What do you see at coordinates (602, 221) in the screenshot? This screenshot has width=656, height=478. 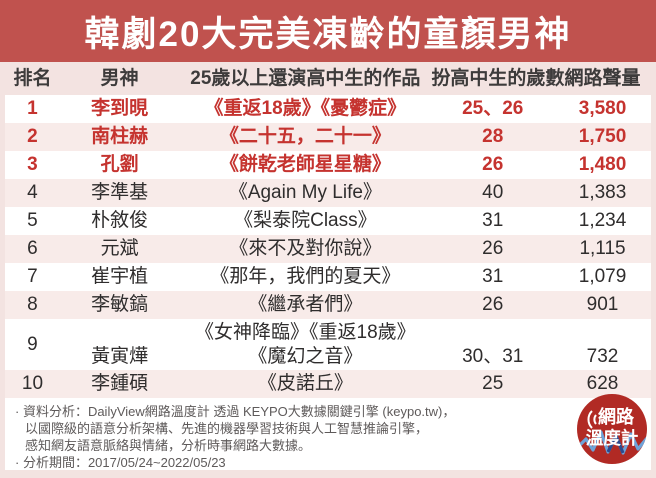 I see `volume-value: 1,234` at bounding box center [602, 221].